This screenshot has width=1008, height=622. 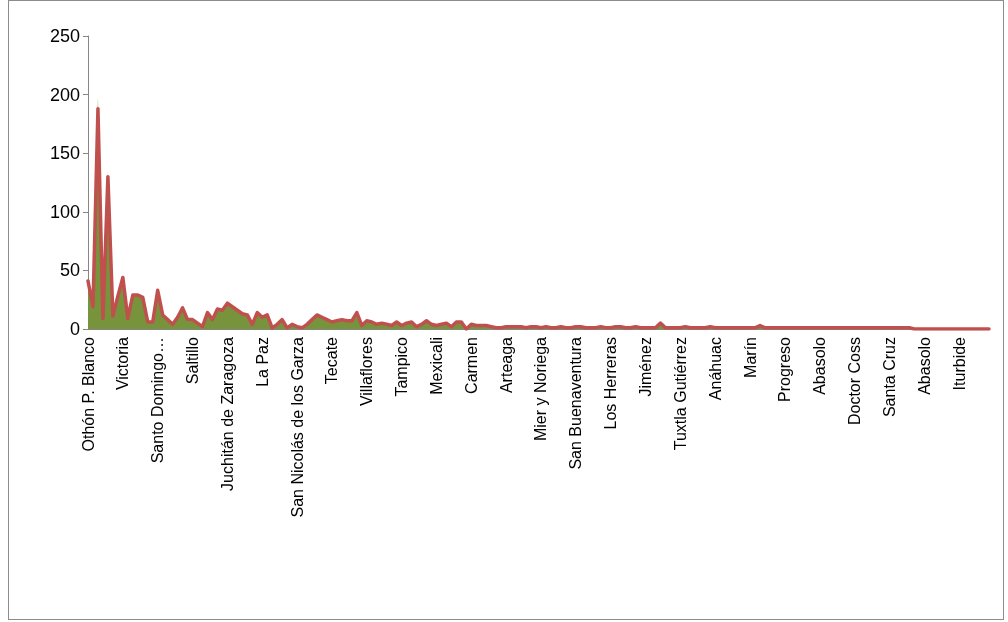 I want to click on x-tick-label: Santa Cruz, so click(x=889, y=377).